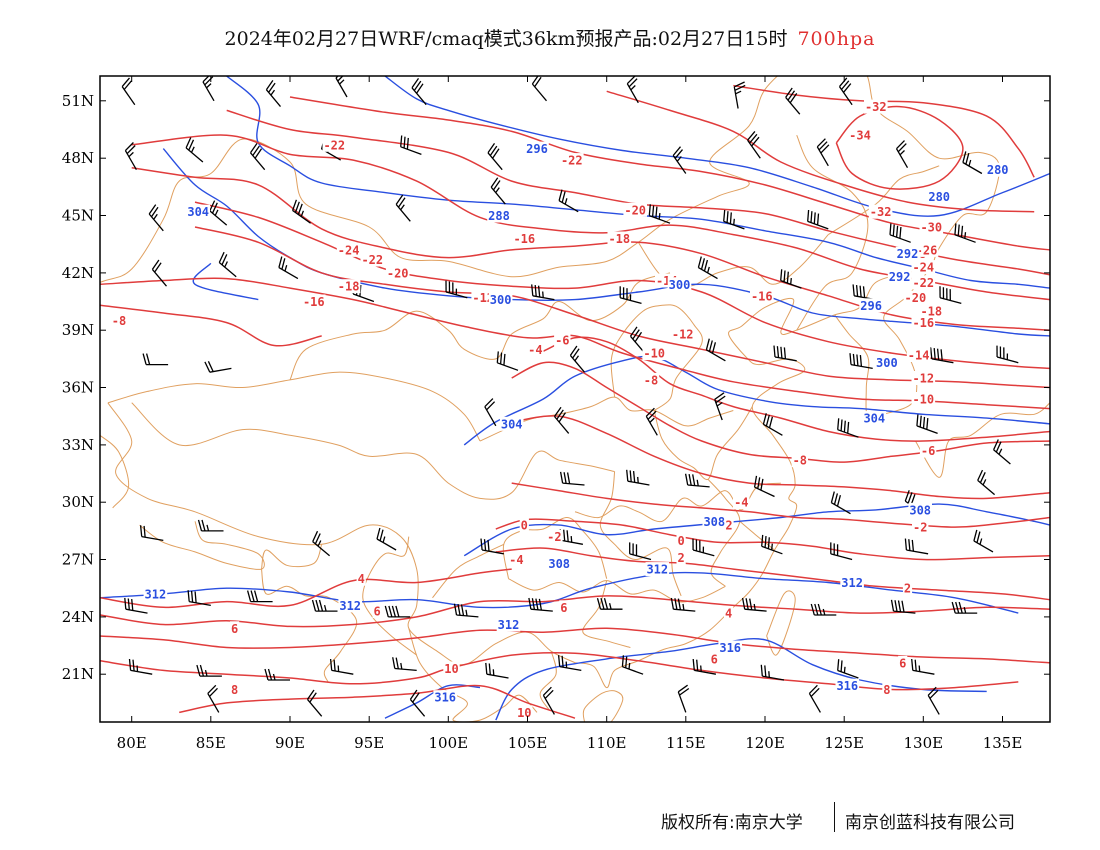  Describe the element at coordinates (902, 663) in the screenshot. I see `temperature-label: 6` at that location.